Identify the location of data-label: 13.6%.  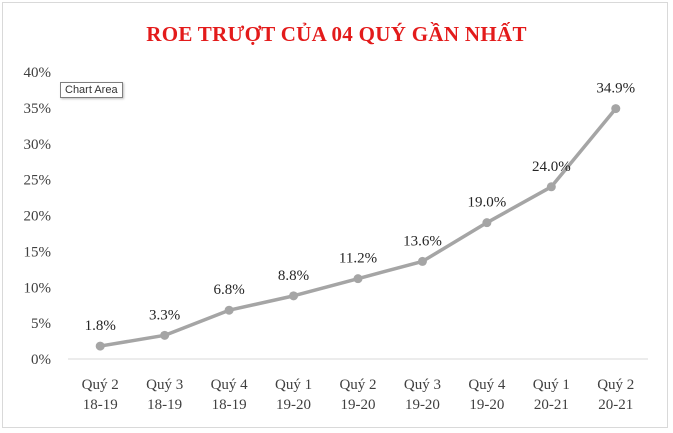
(422, 241).